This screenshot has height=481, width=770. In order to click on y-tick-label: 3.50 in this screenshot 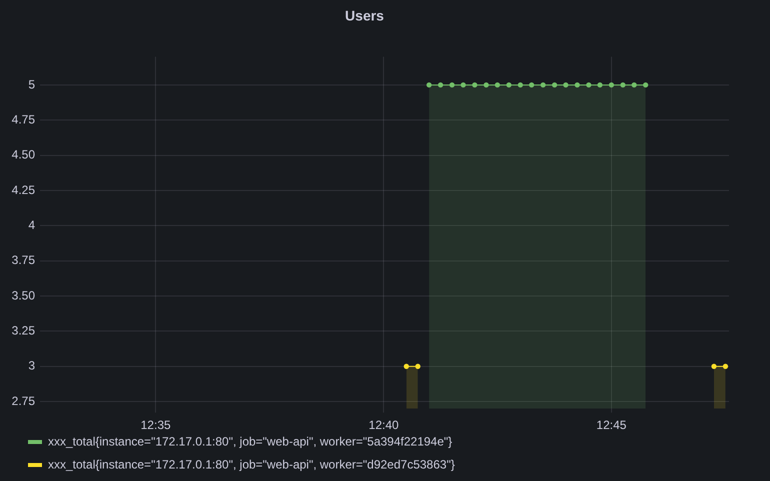, I will do `click(24, 295)`.